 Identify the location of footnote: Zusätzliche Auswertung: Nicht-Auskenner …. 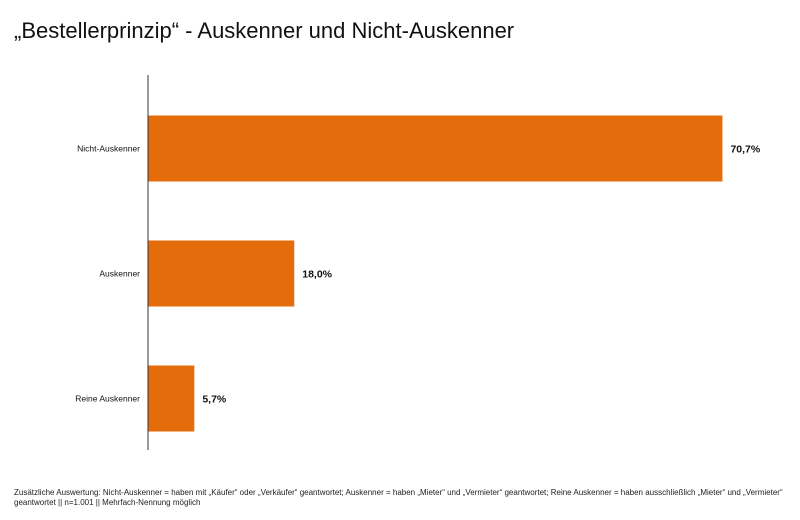
(398, 497).